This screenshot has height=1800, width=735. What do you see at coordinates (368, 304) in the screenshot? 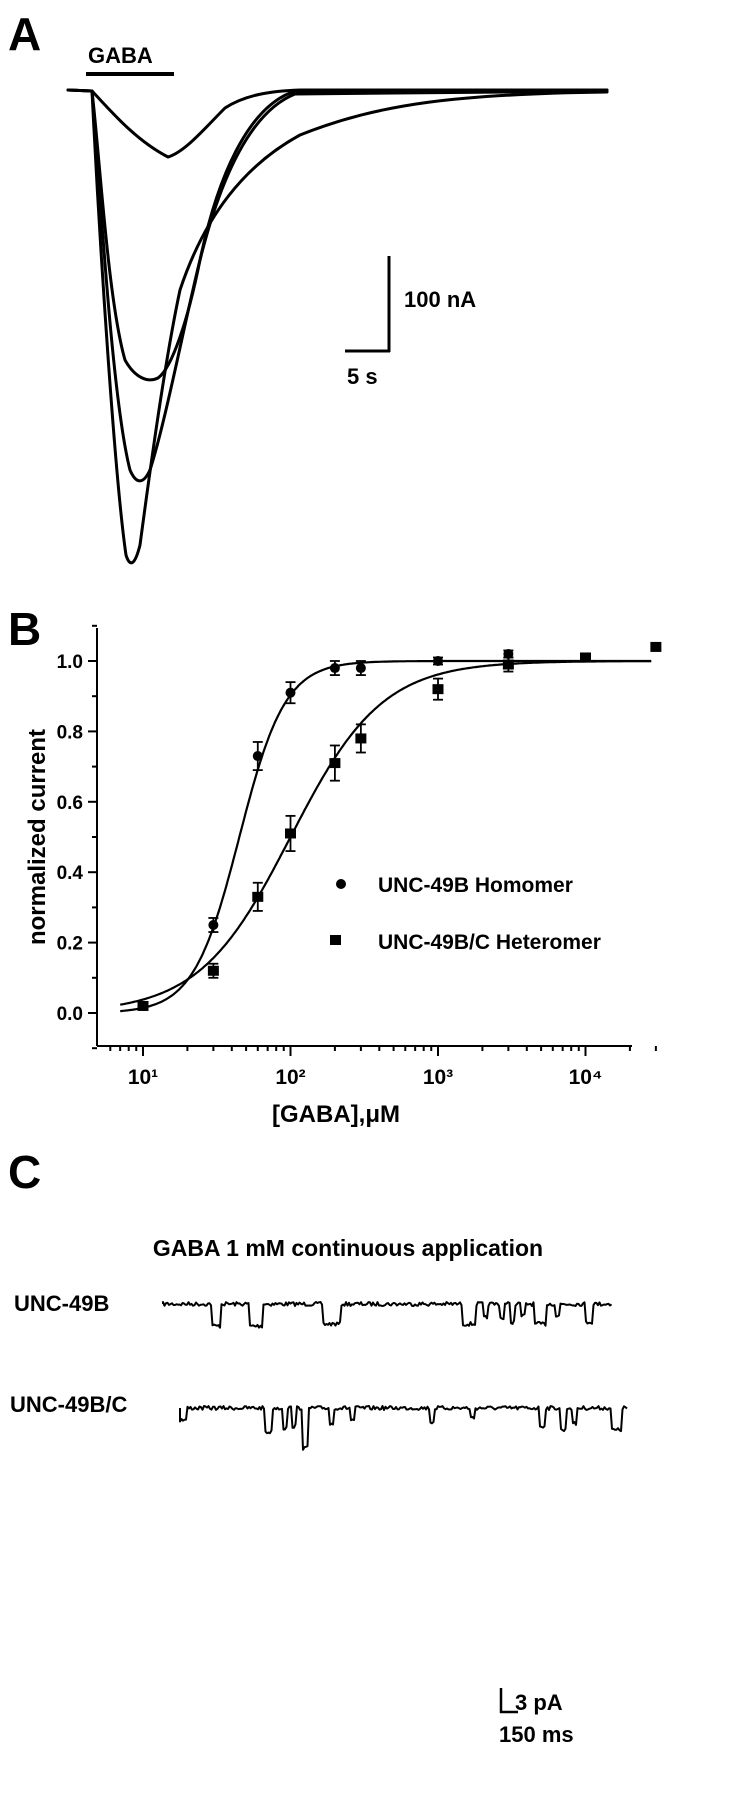
I see `panel-a-scale-bar` at bounding box center [368, 304].